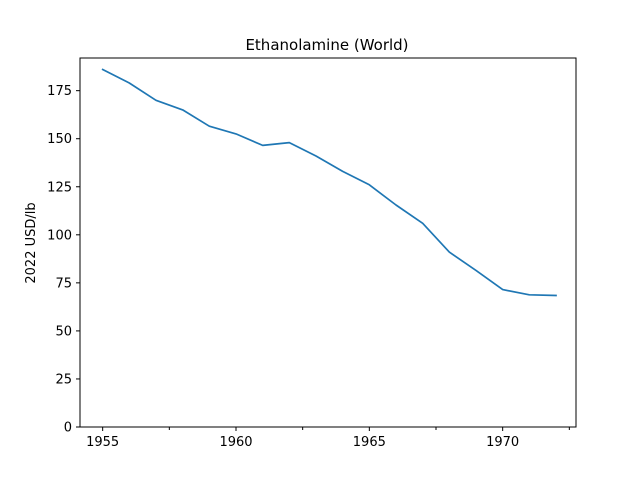 The height and width of the screenshot is (480, 640). Describe the element at coordinates (63, 260) in the screenshot. I see `y-axis-ticks: 0 25 50 75 100 125 150 175` at that location.